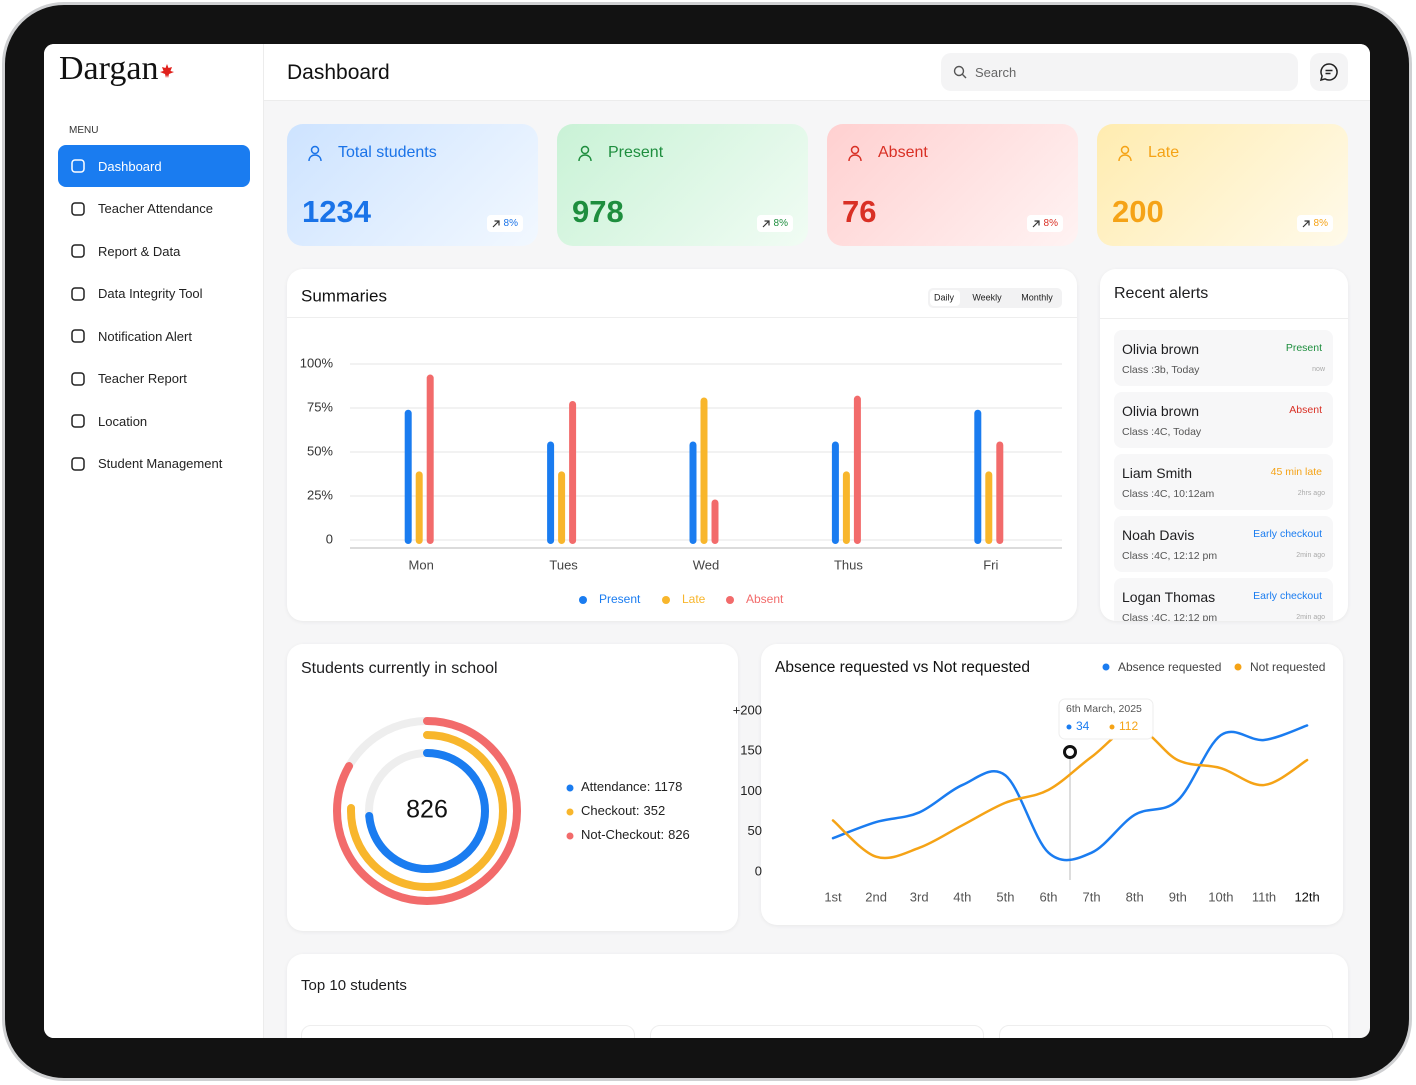  Describe the element at coordinates (338, 72) in the screenshot. I see `page-title: Dashboard` at that location.